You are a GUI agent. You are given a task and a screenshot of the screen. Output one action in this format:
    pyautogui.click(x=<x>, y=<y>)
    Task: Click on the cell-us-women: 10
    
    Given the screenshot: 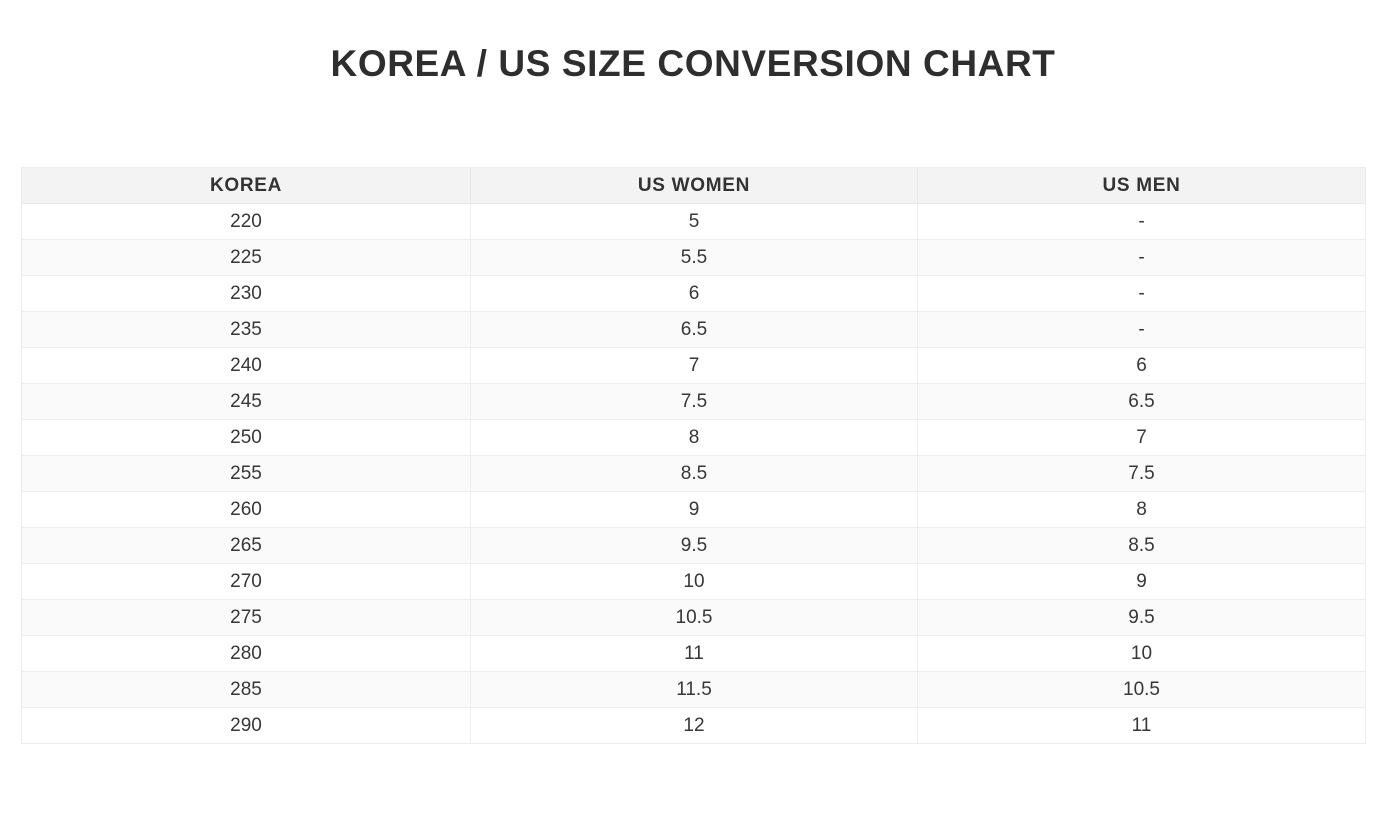 What is the action you would take?
    pyautogui.click(x=694, y=581)
    